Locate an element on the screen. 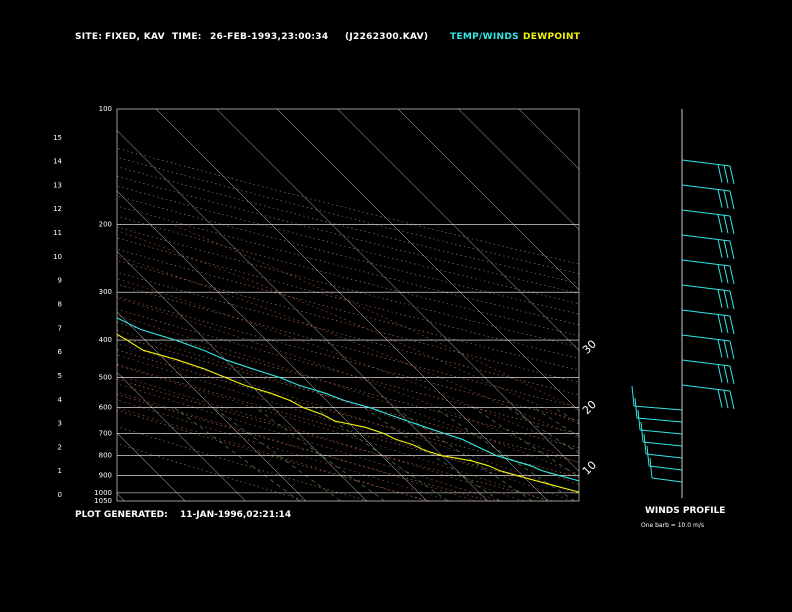  height-tick-label: 2 is located at coordinates (60, 447).